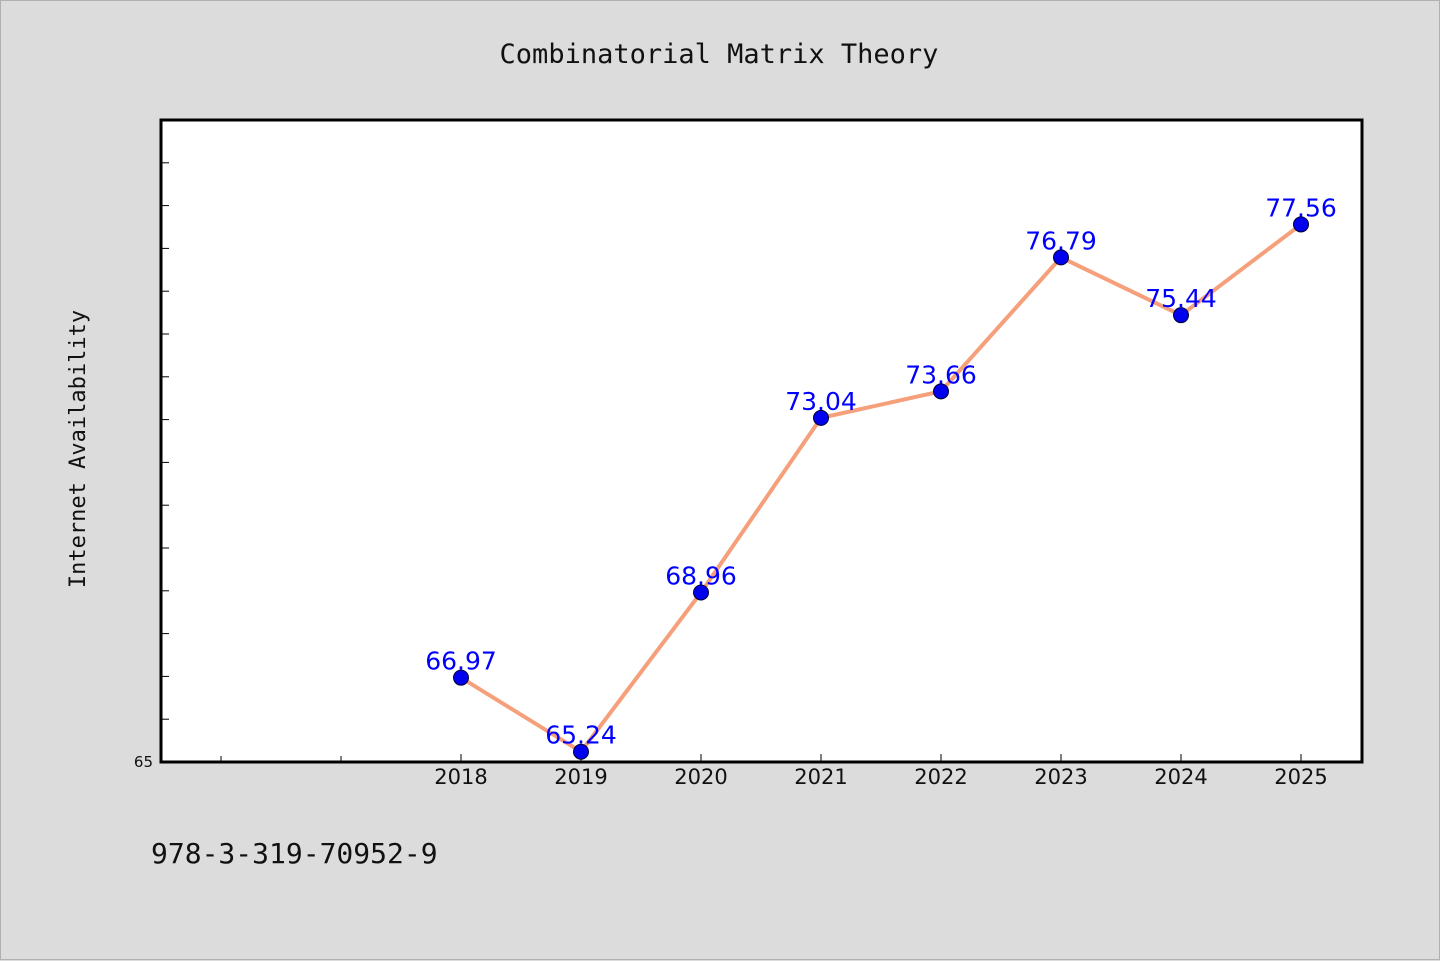  I want to click on data-label: 68.96, so click(701, 576).